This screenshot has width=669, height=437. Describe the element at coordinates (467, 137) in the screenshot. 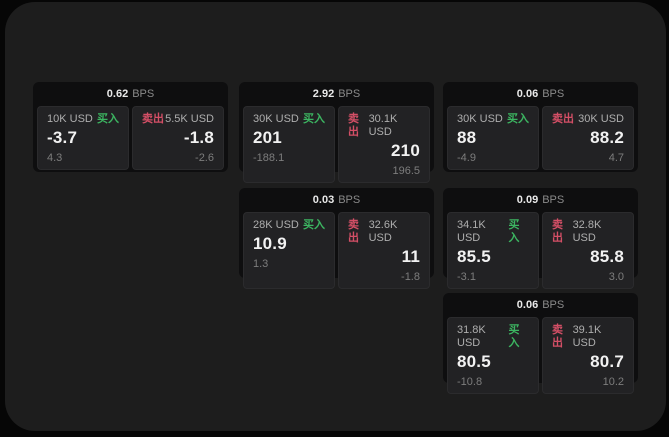

I see `buy-price: 88` at that location.